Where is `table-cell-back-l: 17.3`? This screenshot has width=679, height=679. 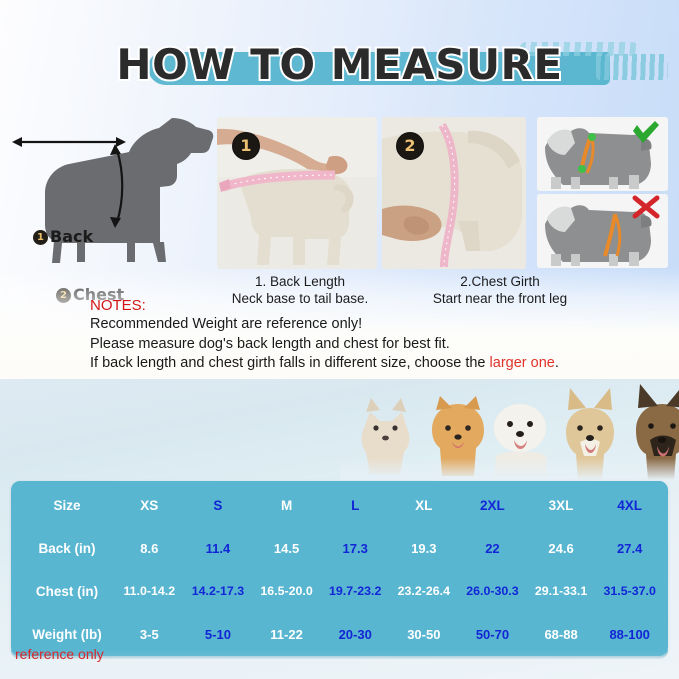 table-cell-back-l: 17.3 is located at coordinates (355, 548).